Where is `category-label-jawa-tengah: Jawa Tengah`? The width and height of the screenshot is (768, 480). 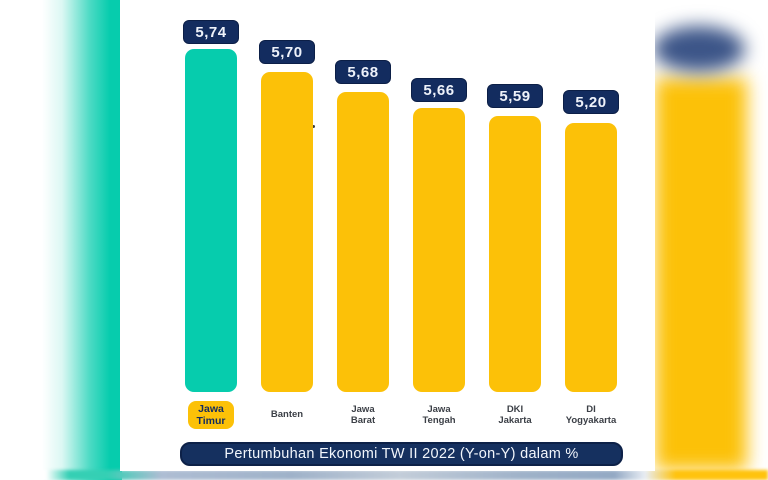 category-label-jawa-tengah: Jawa Tengah is located at coordinates (439, 415).